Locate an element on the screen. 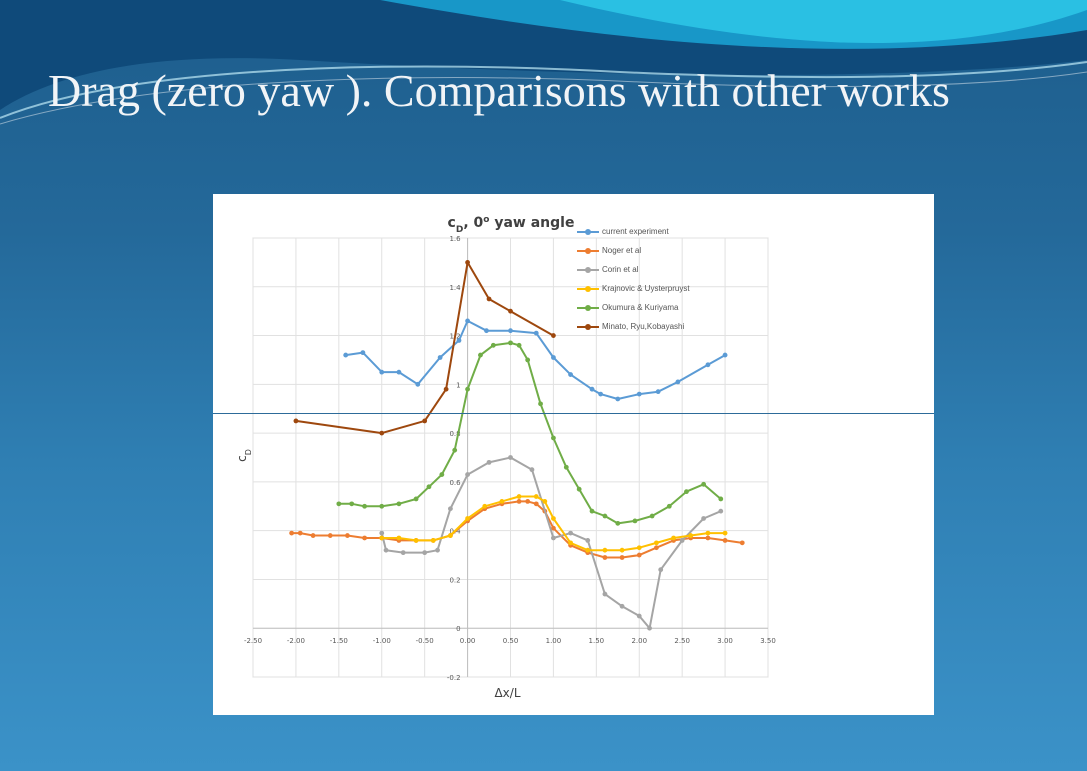  legend-label: Okumura & Kuriyama is located at coordinates (640, 307).